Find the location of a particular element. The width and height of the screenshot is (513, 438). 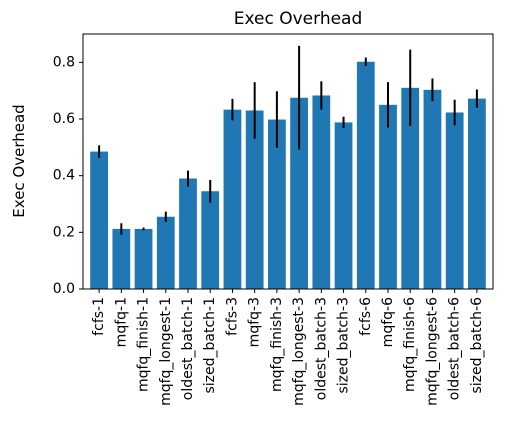

x-tick-label: oldest_batch-3 is located at coordinates (321, 348).